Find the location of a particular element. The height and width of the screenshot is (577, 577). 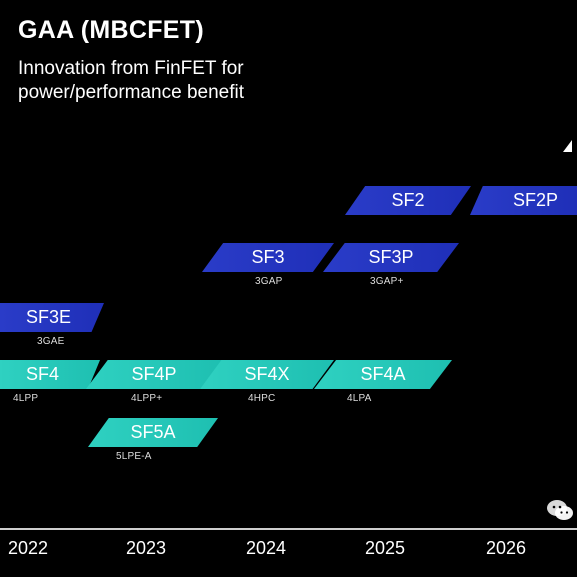

node-sf4p-label: SF4P is located at coordinates (154, 374).